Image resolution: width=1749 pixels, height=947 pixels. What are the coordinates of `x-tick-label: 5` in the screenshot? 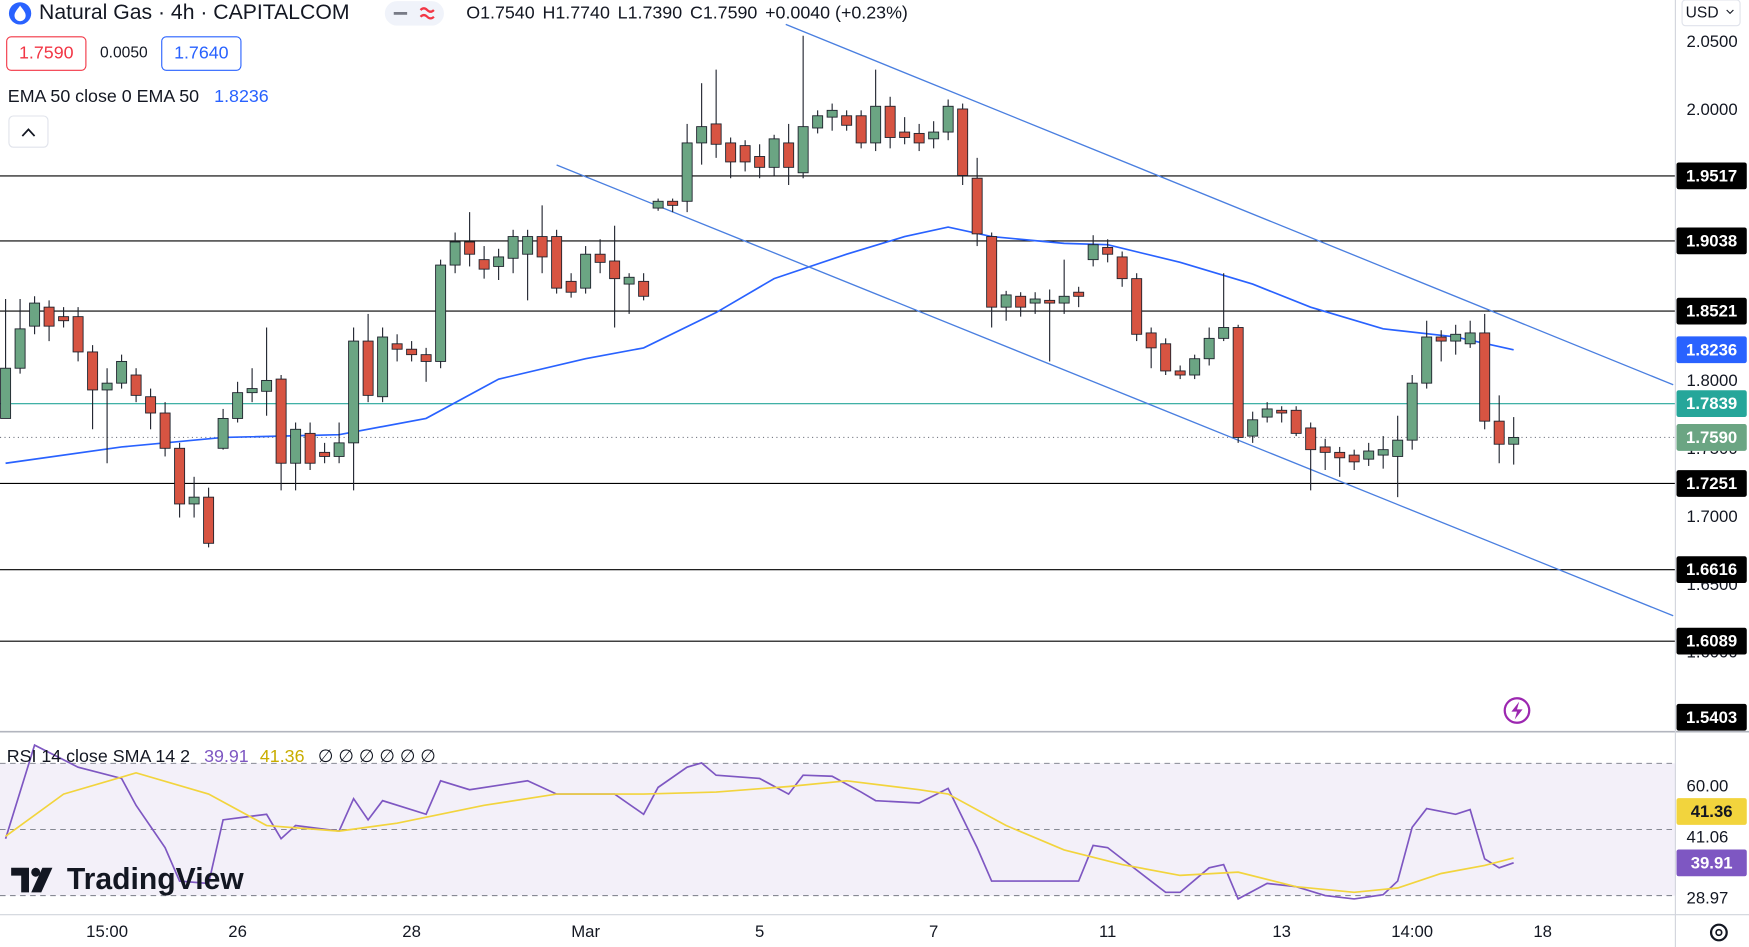 It's located at (759, 931).